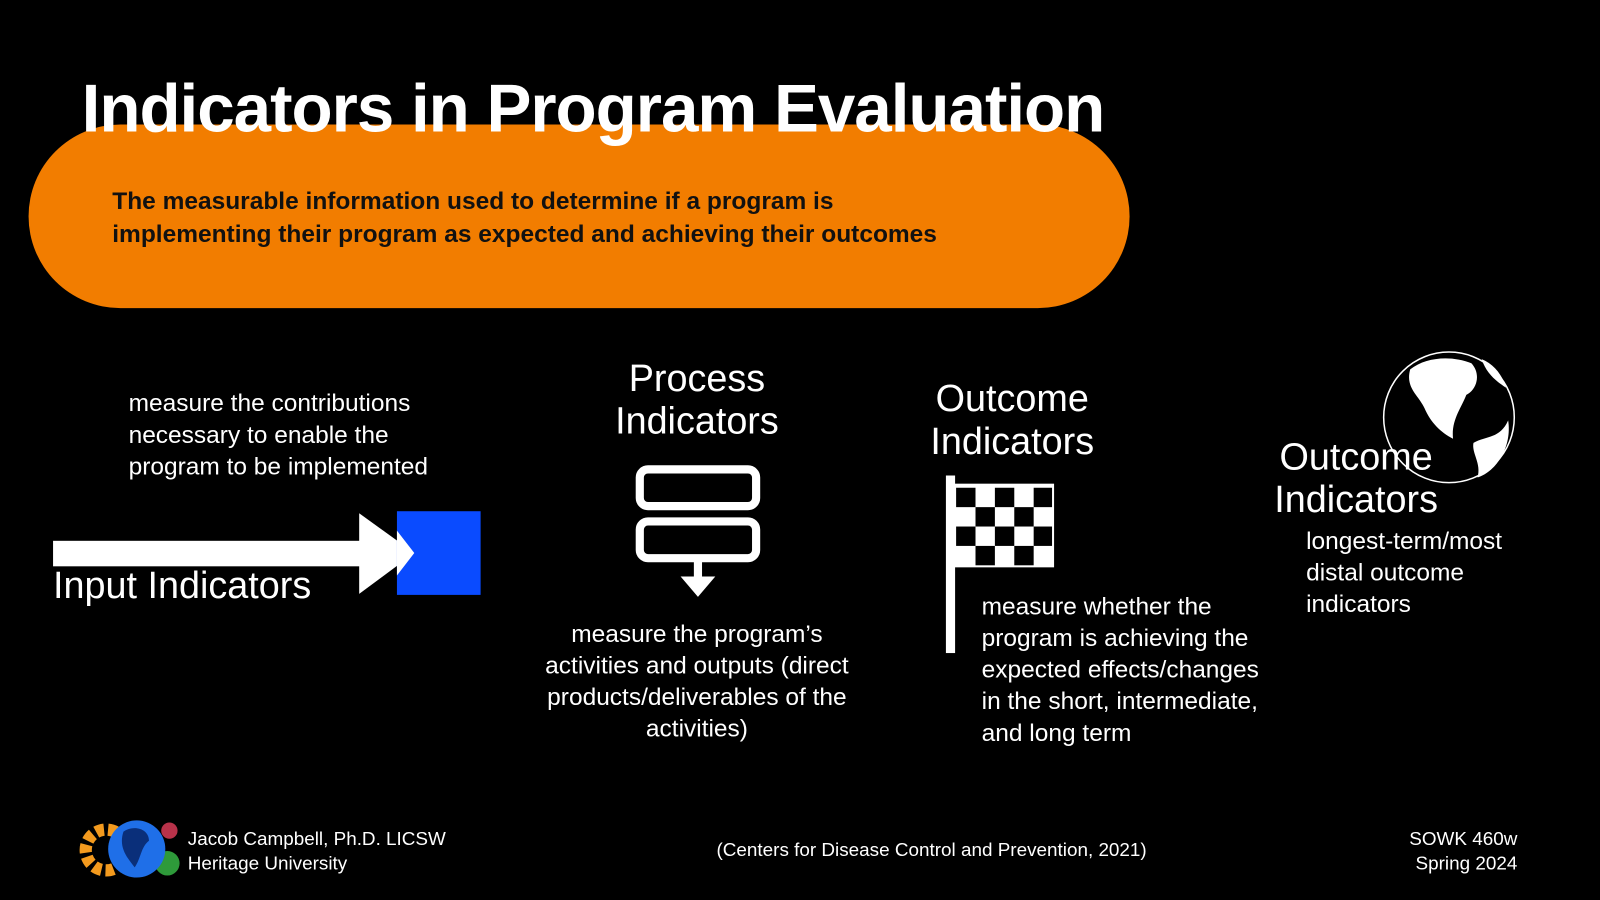 This screenshot has height=900, width=1600. What do you see at coordinates (267, 553) in the screenshot?
I see `arrow-right-icon` at bounding box center [267, 553].